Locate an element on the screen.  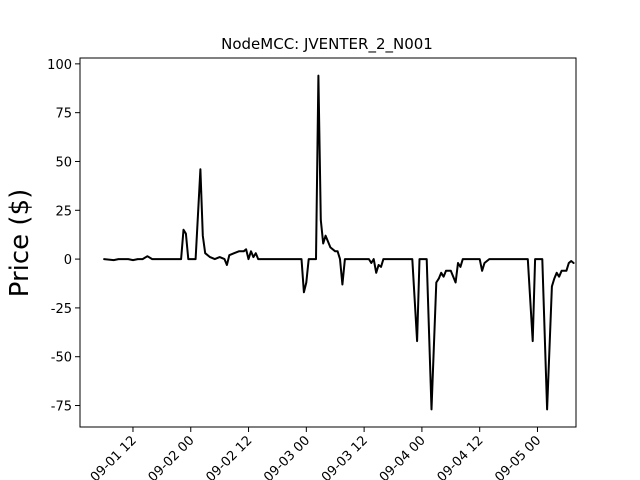
y-axis: 100 75 50 25 0 -25 -50 -75 is located at coordinates (63, 236).